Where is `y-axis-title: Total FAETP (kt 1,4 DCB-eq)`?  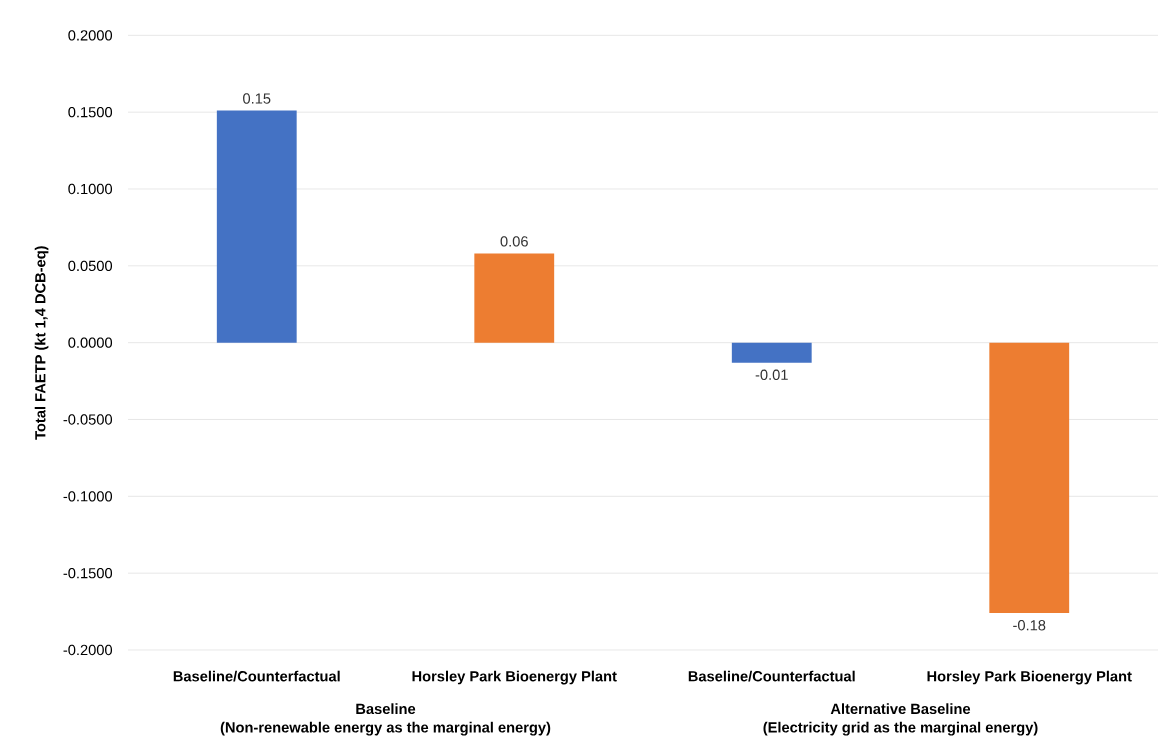 y-axis-title: Total FAETP (kt 1,4 DCB-eq) is located at coordinates (41, 343).